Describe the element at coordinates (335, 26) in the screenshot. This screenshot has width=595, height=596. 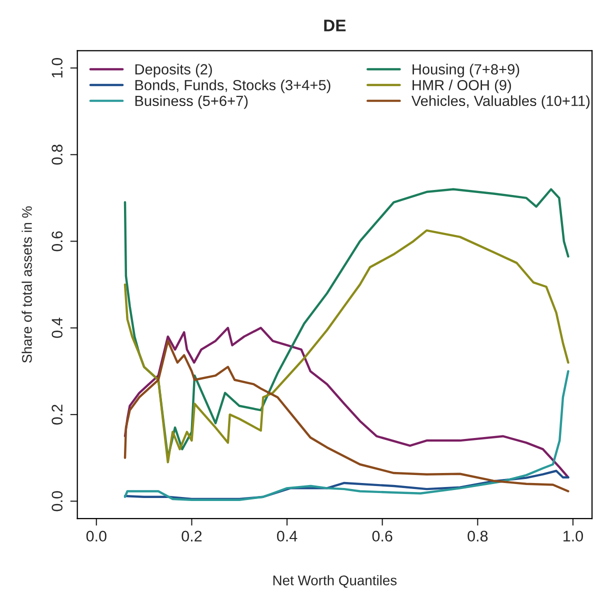
I see `chart-title: DE` at that location.